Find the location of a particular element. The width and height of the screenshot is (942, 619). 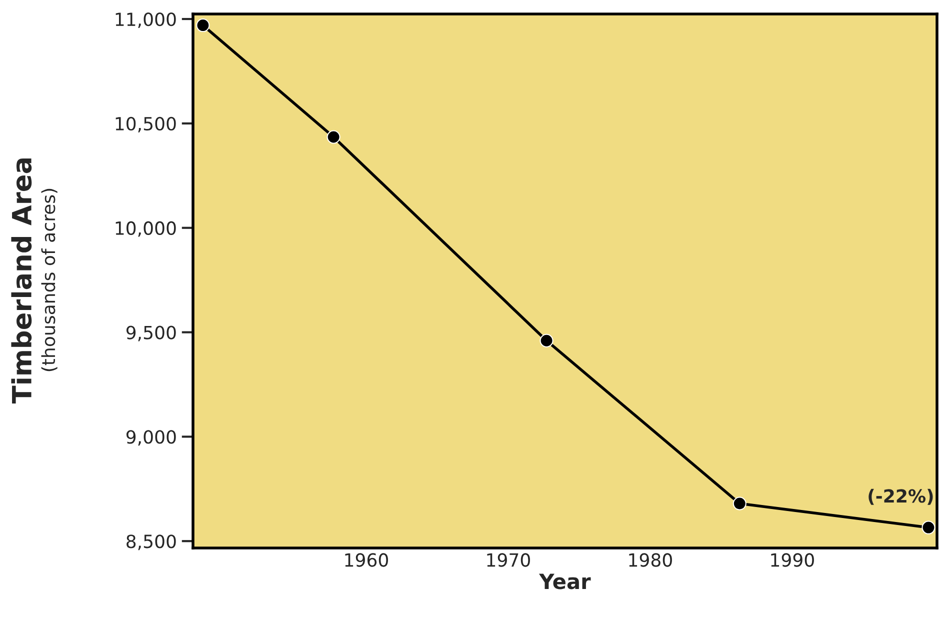

y-axis-title: Timberland Area is located at coordinates (21, 281).